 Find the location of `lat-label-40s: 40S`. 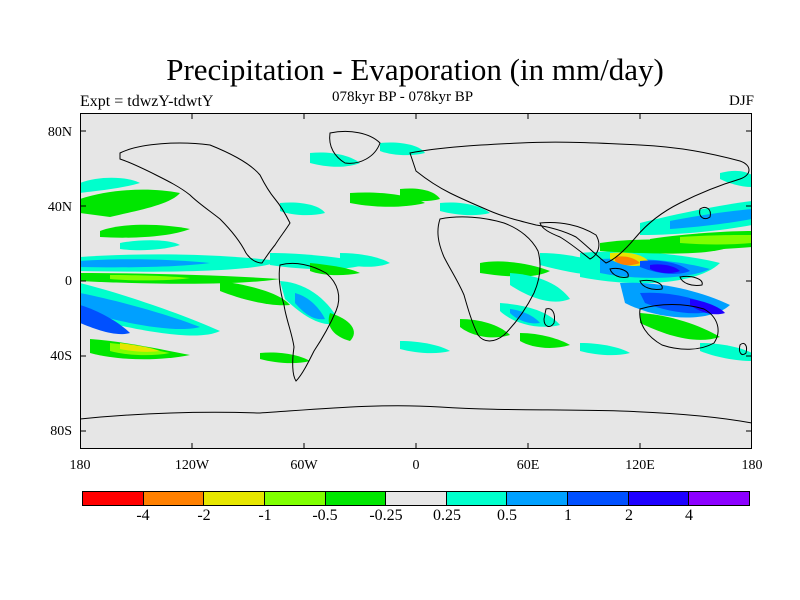

lat-label-40s: 40S is located at coordinates (61, 356).